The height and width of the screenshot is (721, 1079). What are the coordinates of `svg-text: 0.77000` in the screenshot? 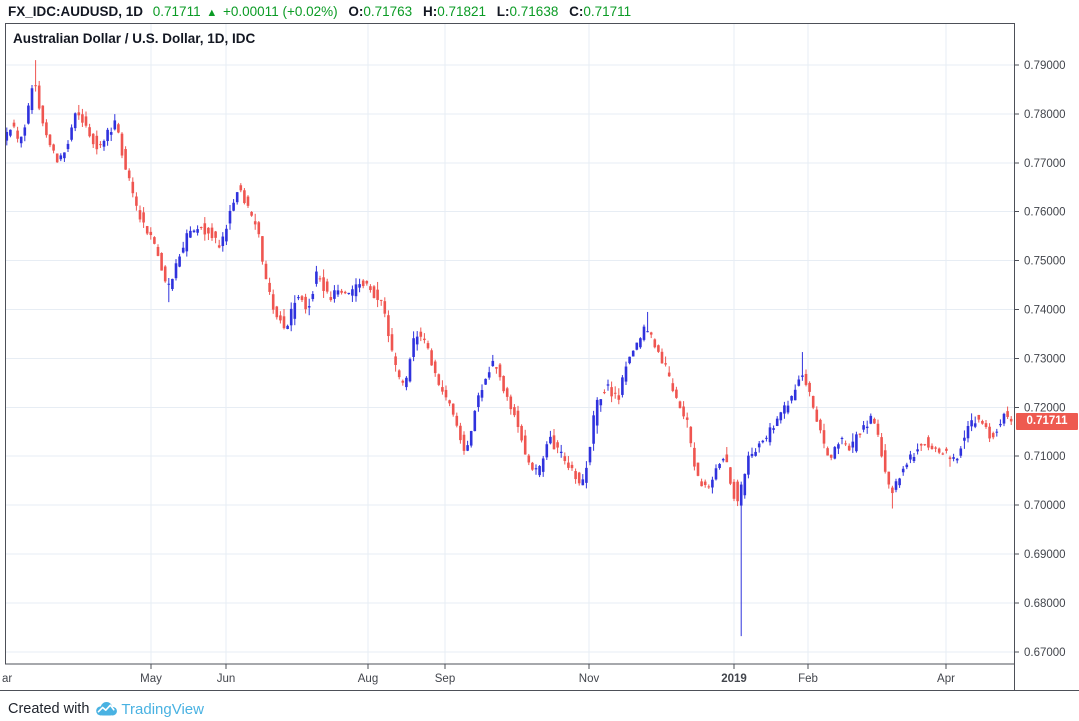 It's located at (1045, 164).